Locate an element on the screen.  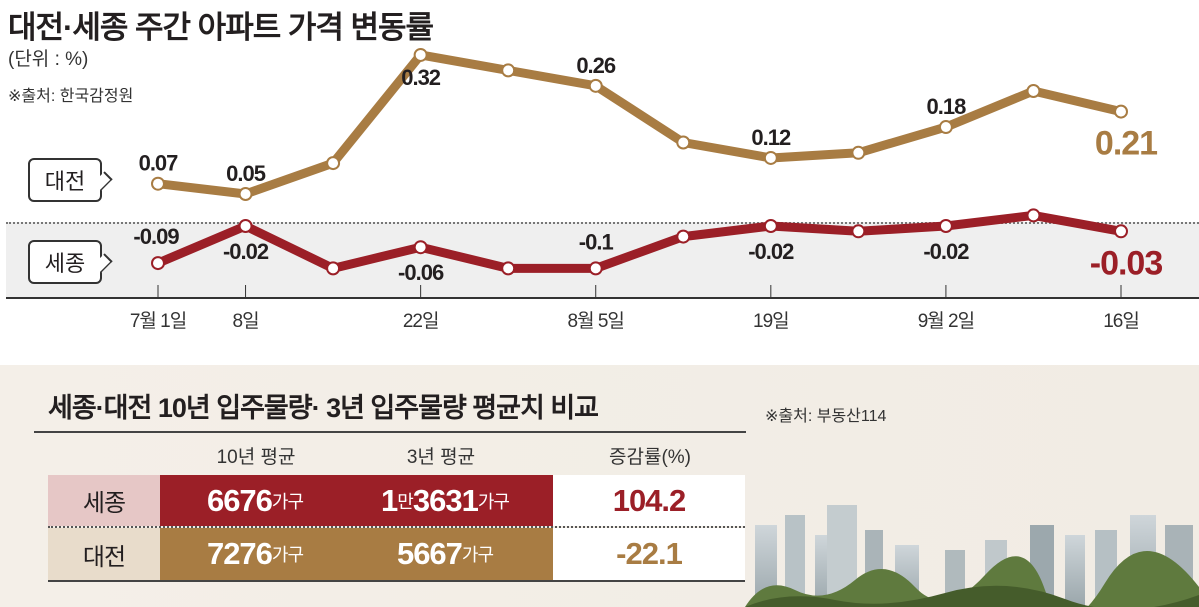
x-tick-label: 9월 2일 is located at coordinates (946, 321).